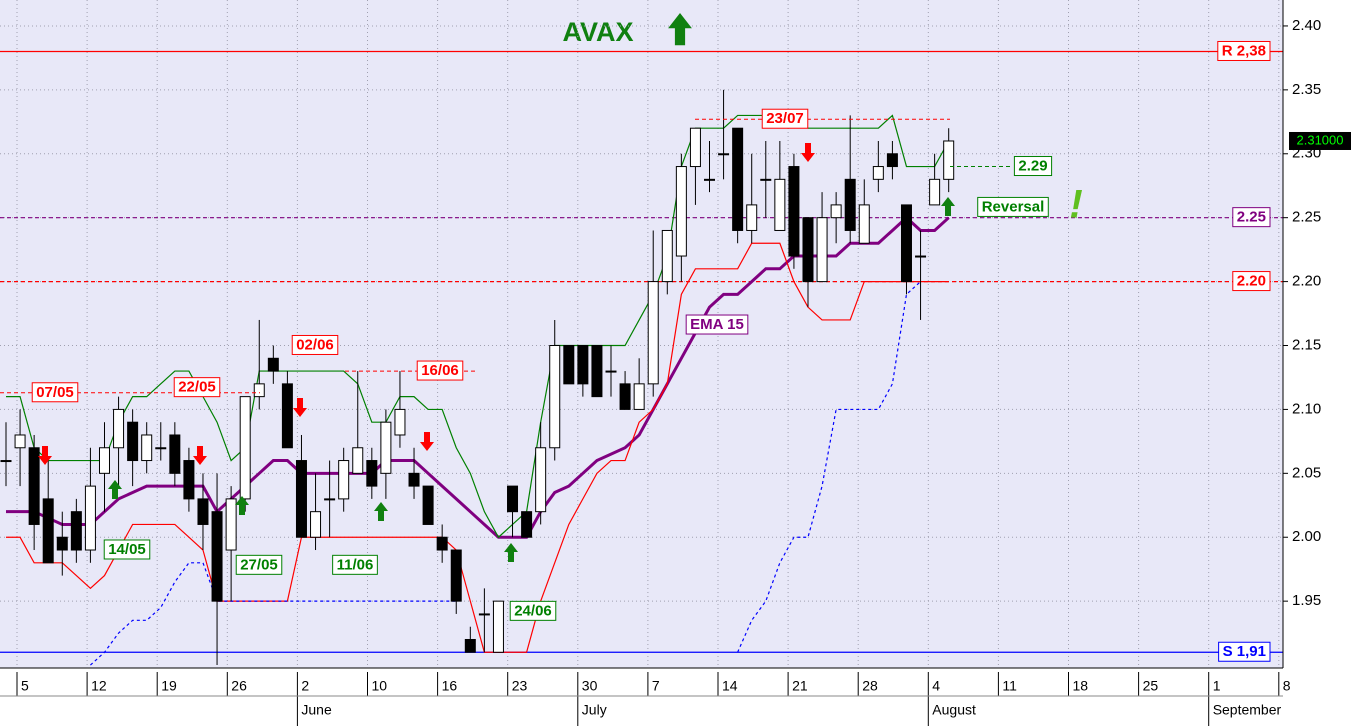 The height and width of the screenshot is (726, 1362). Describe the element at coordinates (1151, 686) in the screenshot. I see `x-tick-label: 25` at that location.